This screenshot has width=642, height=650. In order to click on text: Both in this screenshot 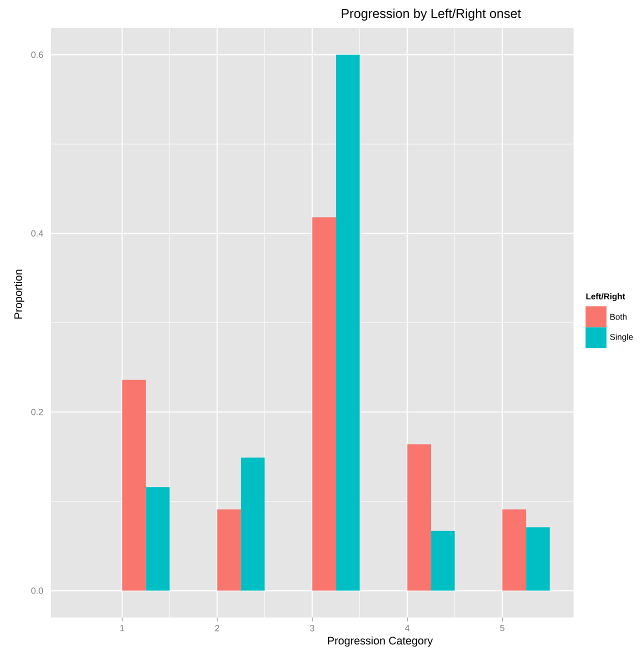, I will do `click(618, 317)`.